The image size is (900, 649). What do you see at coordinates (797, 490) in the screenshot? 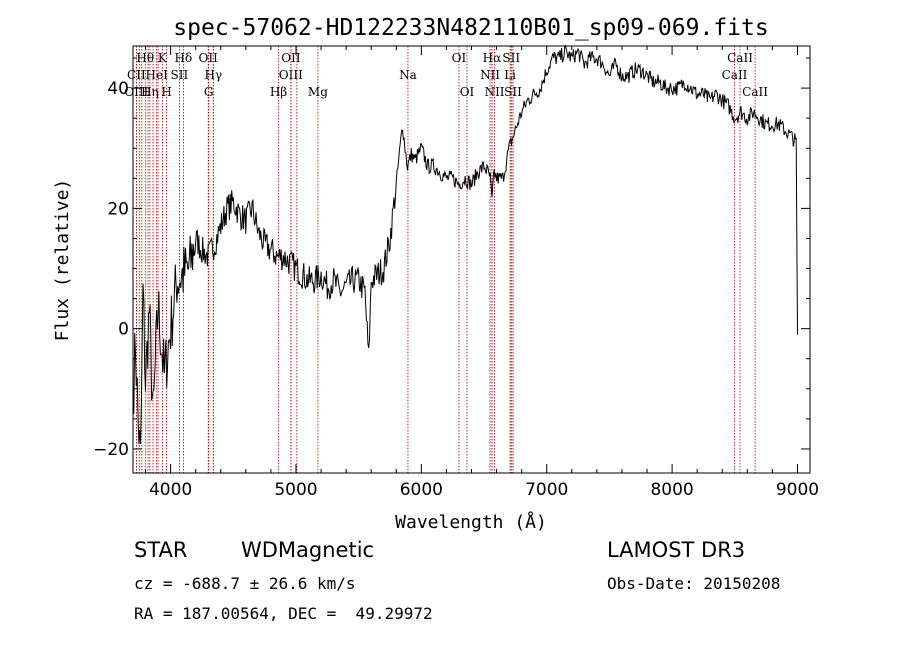
I see `x-tick-label: 9000` at bounding box center [797, 490].